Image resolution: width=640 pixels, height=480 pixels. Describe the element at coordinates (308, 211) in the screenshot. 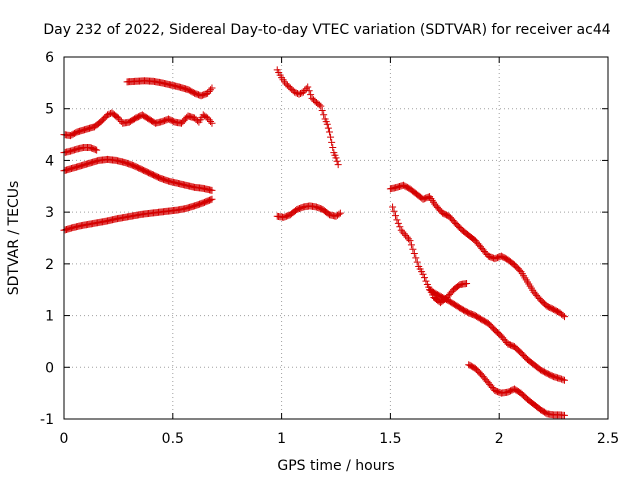

I see `series-s7` at that location.